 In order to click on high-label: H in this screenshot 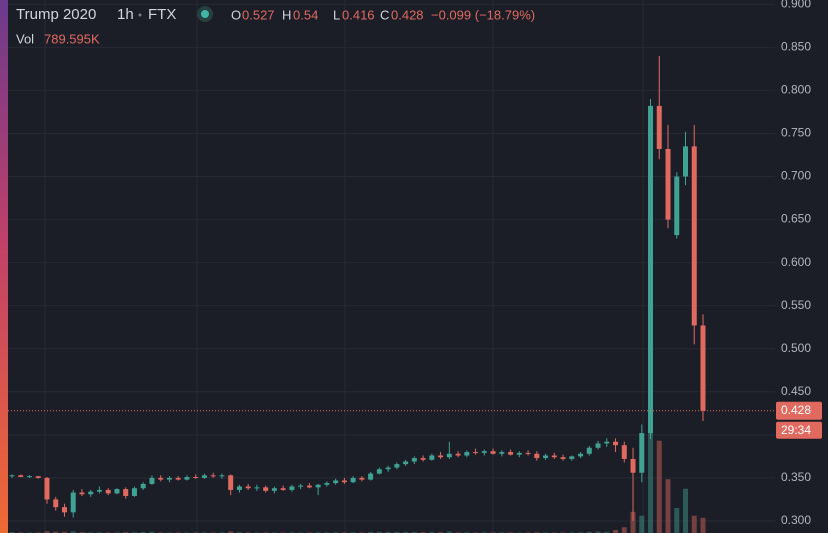, I will do `click(286, 14)`.